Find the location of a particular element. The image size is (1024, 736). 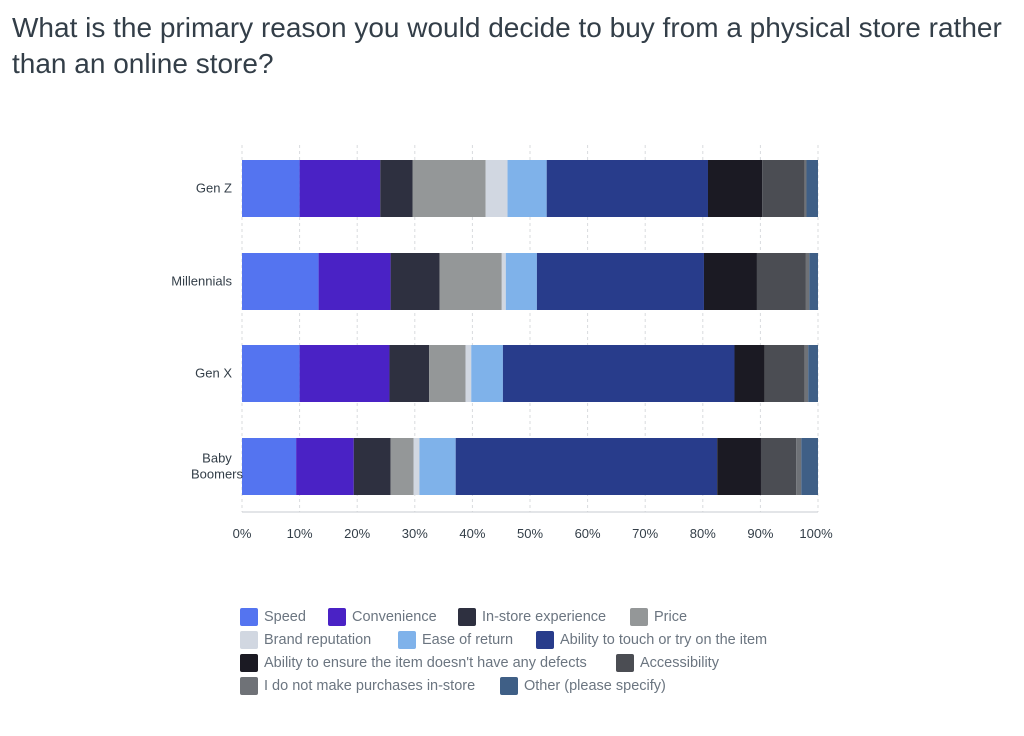

legend-item: Speed is located at coordinates (273, 617).